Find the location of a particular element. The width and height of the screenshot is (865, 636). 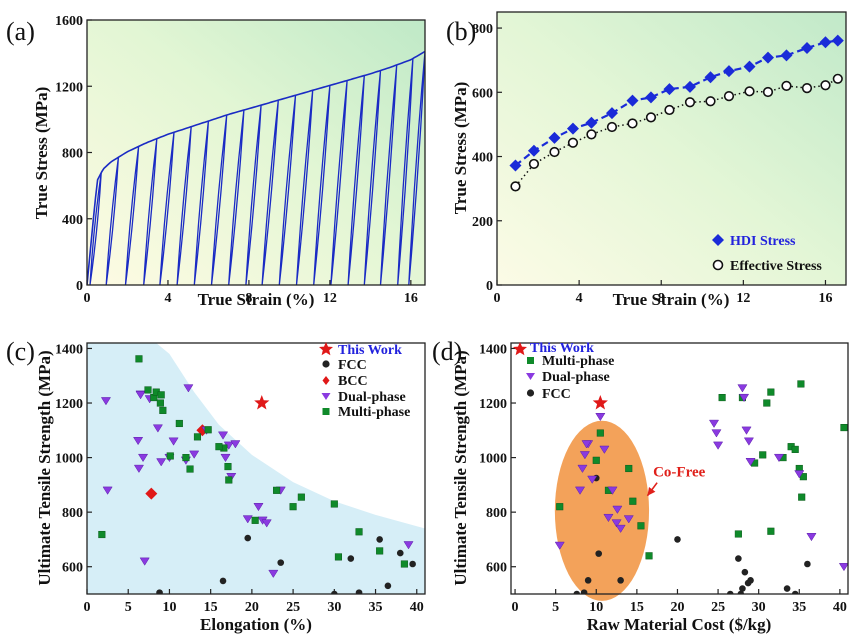

legend-c: This Work FCC BCC Dual-phase Multi-phase is located at coordinates (364, 381).